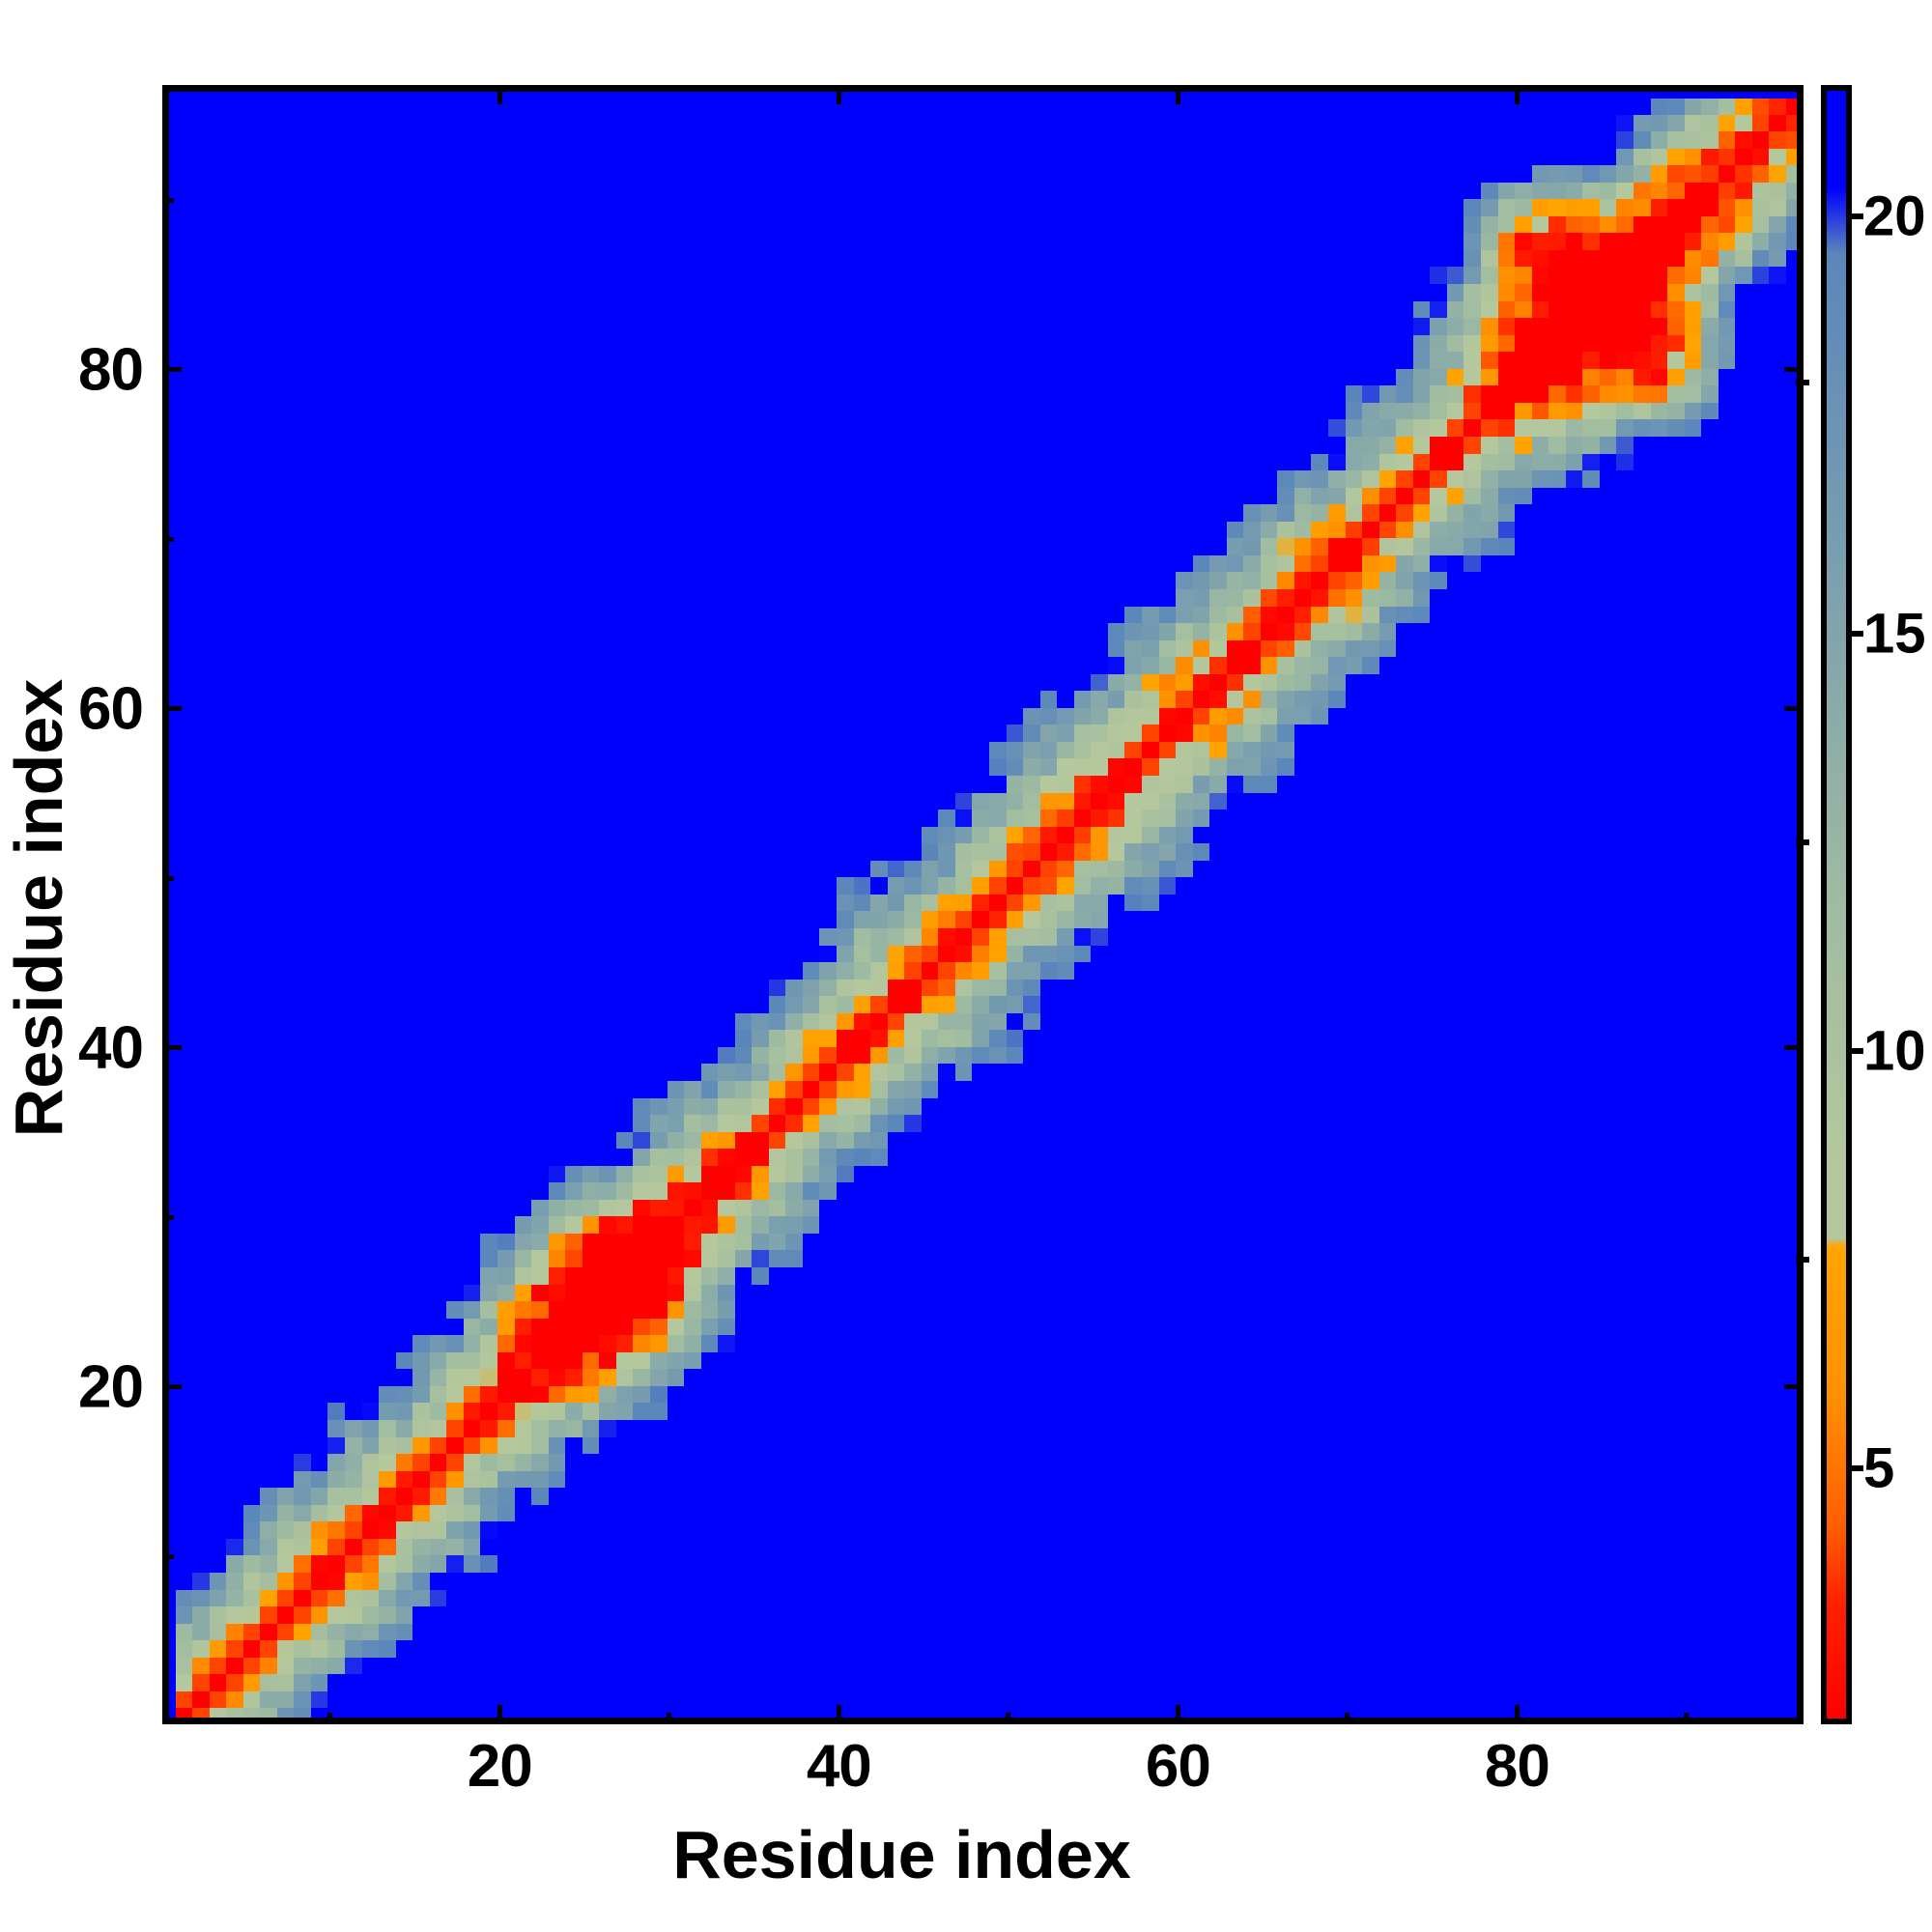 This screenshot has width=1932, height=1932. What do you see at coordinates (839, 1766) in the screenshot?
I see `x-axis-tick-label: 40` at bounding box center [839, 1766].